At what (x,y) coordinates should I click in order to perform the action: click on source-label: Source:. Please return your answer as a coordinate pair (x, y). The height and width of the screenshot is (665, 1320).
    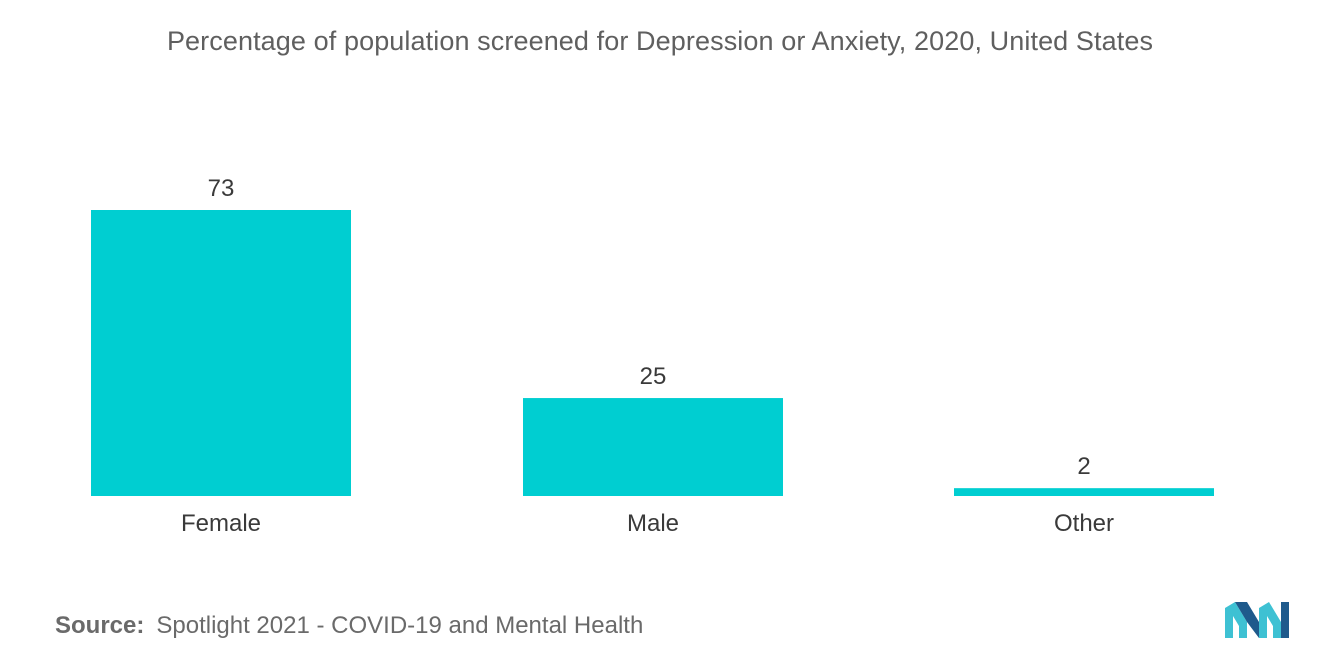
    Looking at the image, I should click on (100, 625).